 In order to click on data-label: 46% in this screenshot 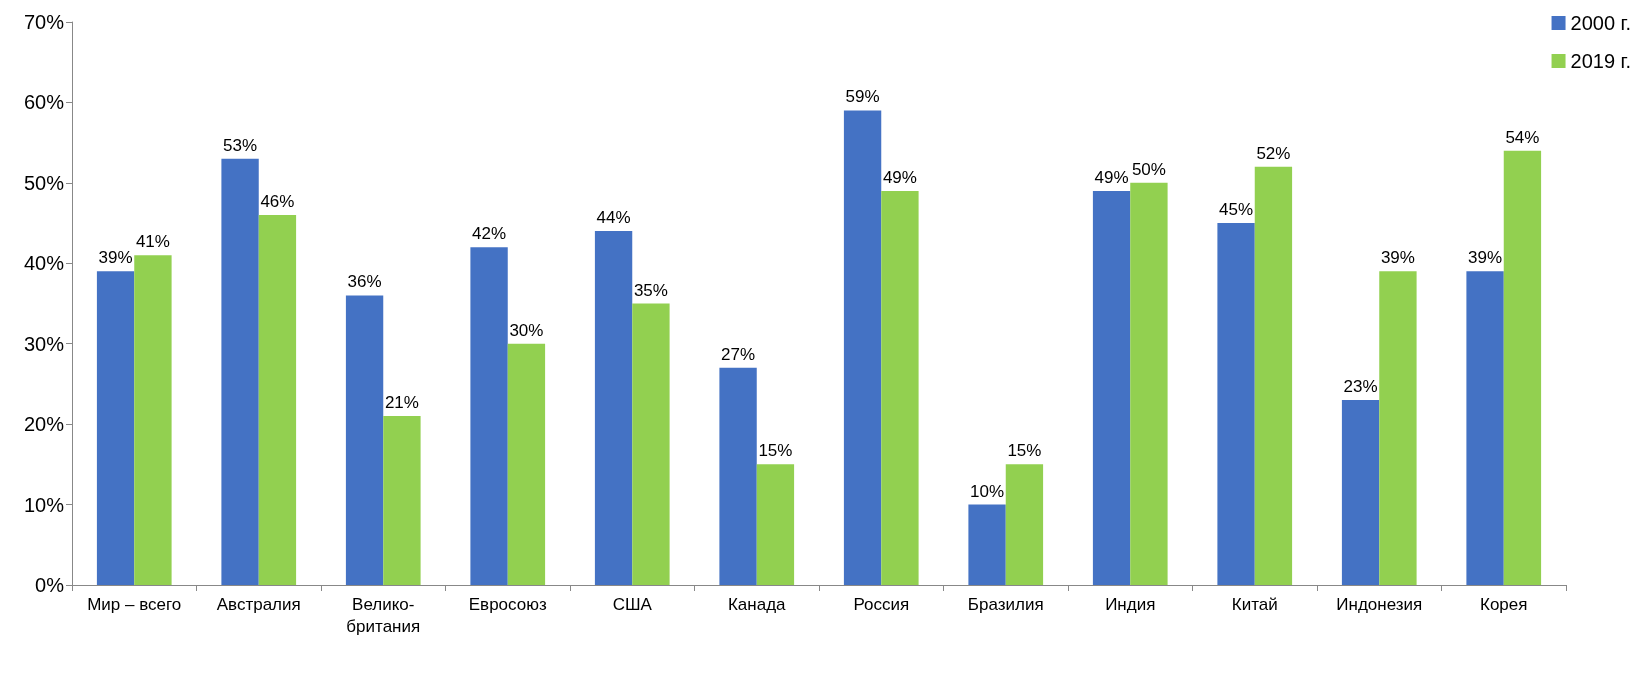, I will do `click(277, 202)`.